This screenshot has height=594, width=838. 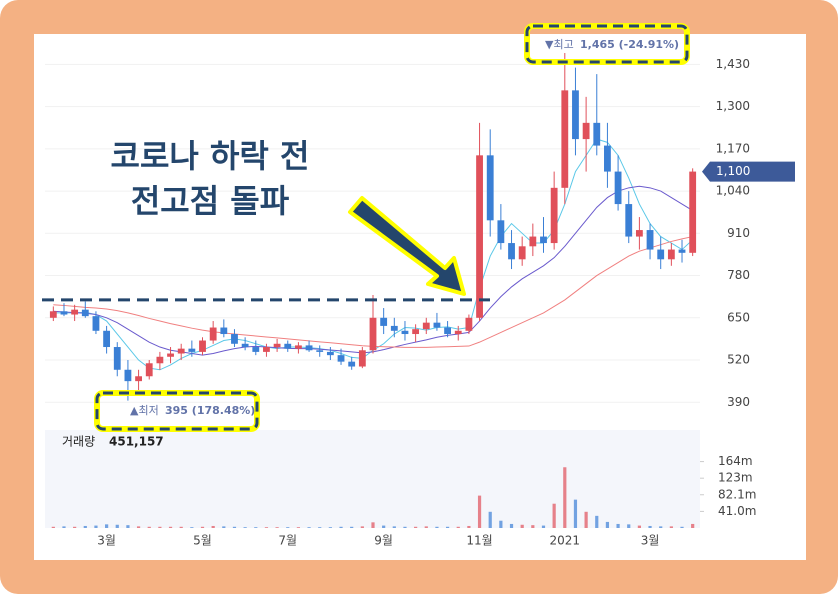 I want to click on price-tag-label: 1,100, so click(x=733, y=171).